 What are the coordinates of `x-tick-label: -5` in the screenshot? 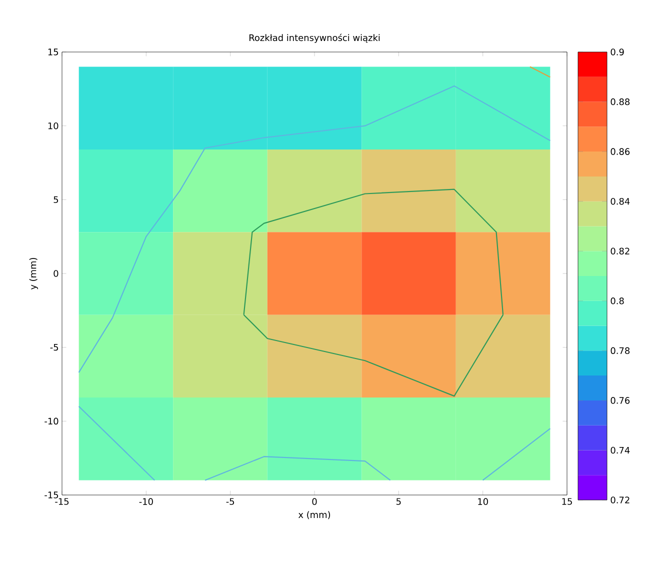 It's located at (230, 501).